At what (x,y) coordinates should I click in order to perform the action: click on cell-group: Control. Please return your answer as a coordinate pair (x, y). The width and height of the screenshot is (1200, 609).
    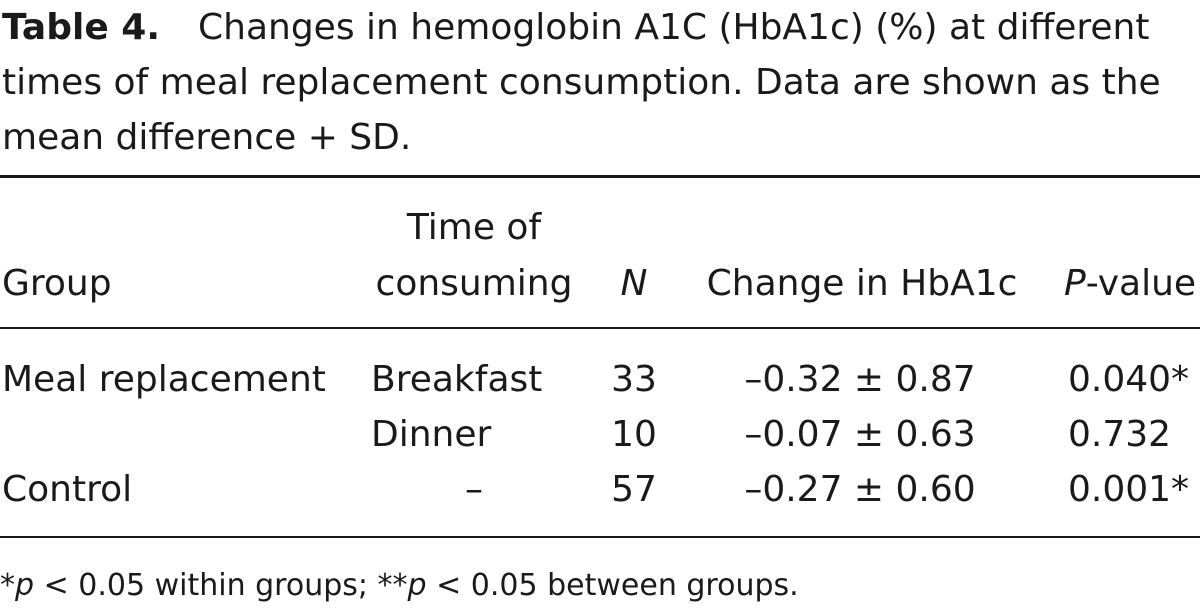
    Looking at the image, I should click on (67, 489).